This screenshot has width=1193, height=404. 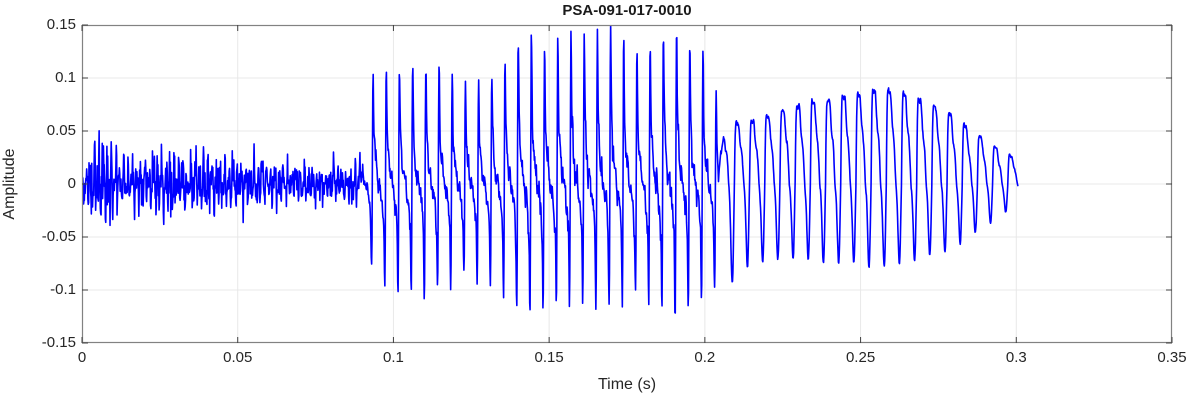 What do you see at coordinates (65, 77) in the screenshot?
I see `y-tick-label: 0.1` at bounding box center [65, 77].